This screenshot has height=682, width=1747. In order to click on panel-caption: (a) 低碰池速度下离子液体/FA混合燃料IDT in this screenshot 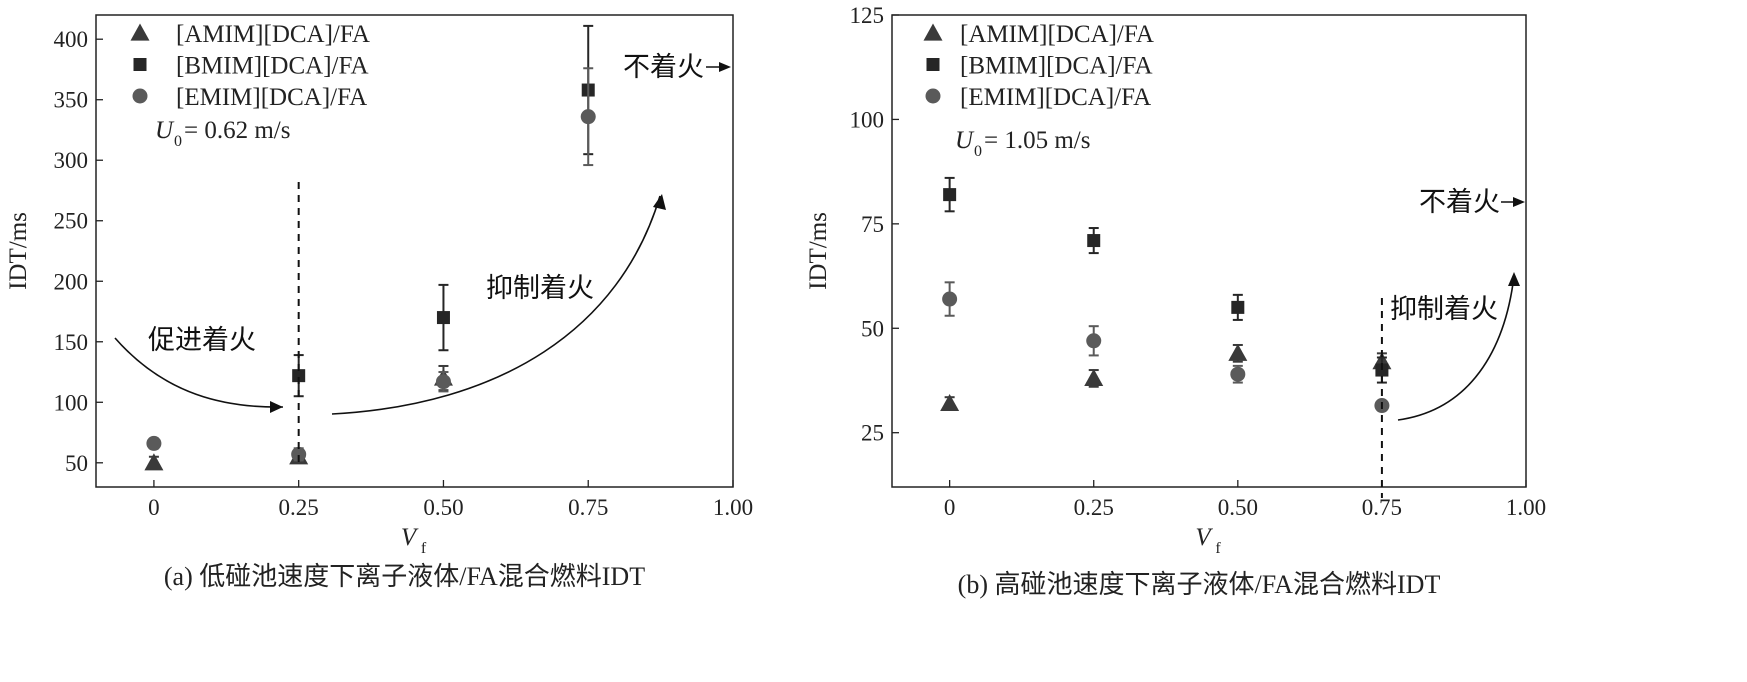, I will do `click(404, 576)`.